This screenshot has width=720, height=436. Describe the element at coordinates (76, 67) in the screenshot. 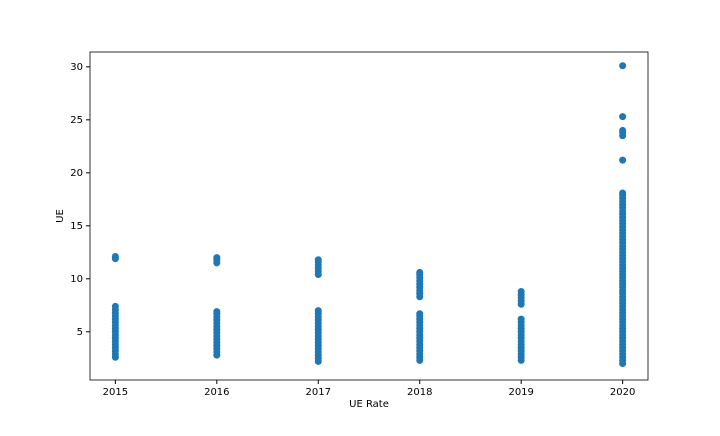

I see `y-tick-label: 30` at that location.